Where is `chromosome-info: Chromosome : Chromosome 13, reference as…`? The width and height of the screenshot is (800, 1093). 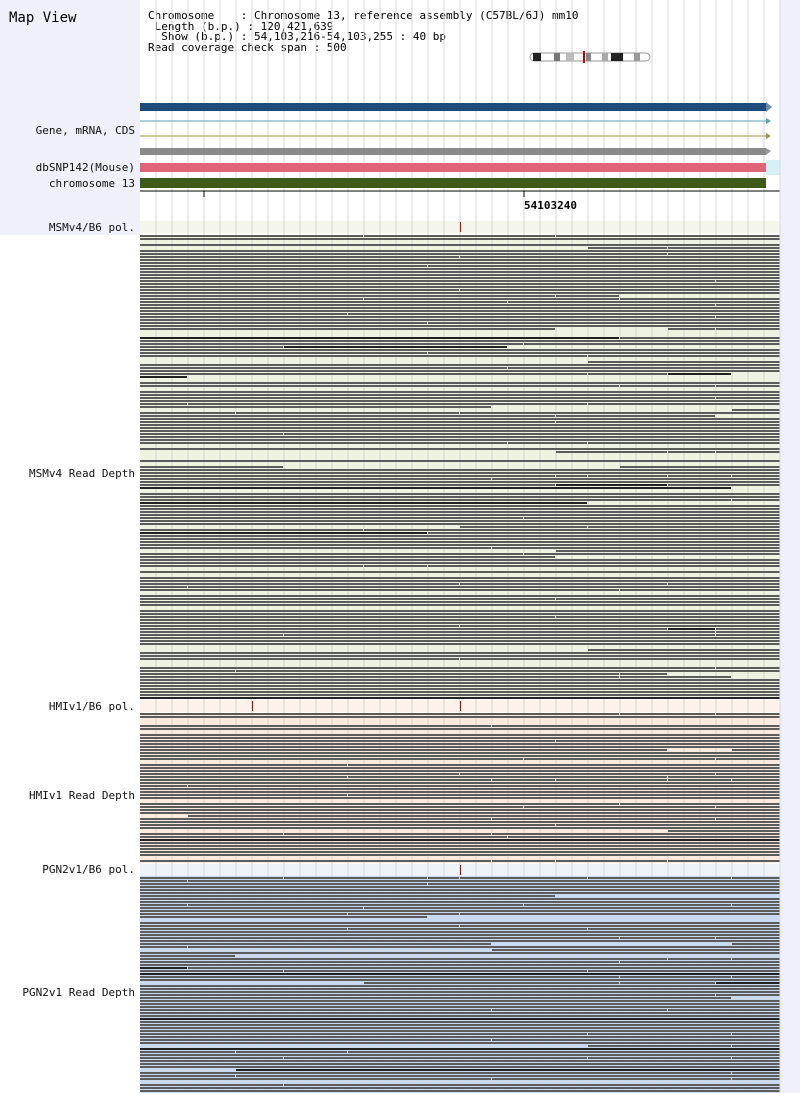 chromosome-info: Chromosome : Chromosome 13, reference as… is located at coordinates (363, 15).